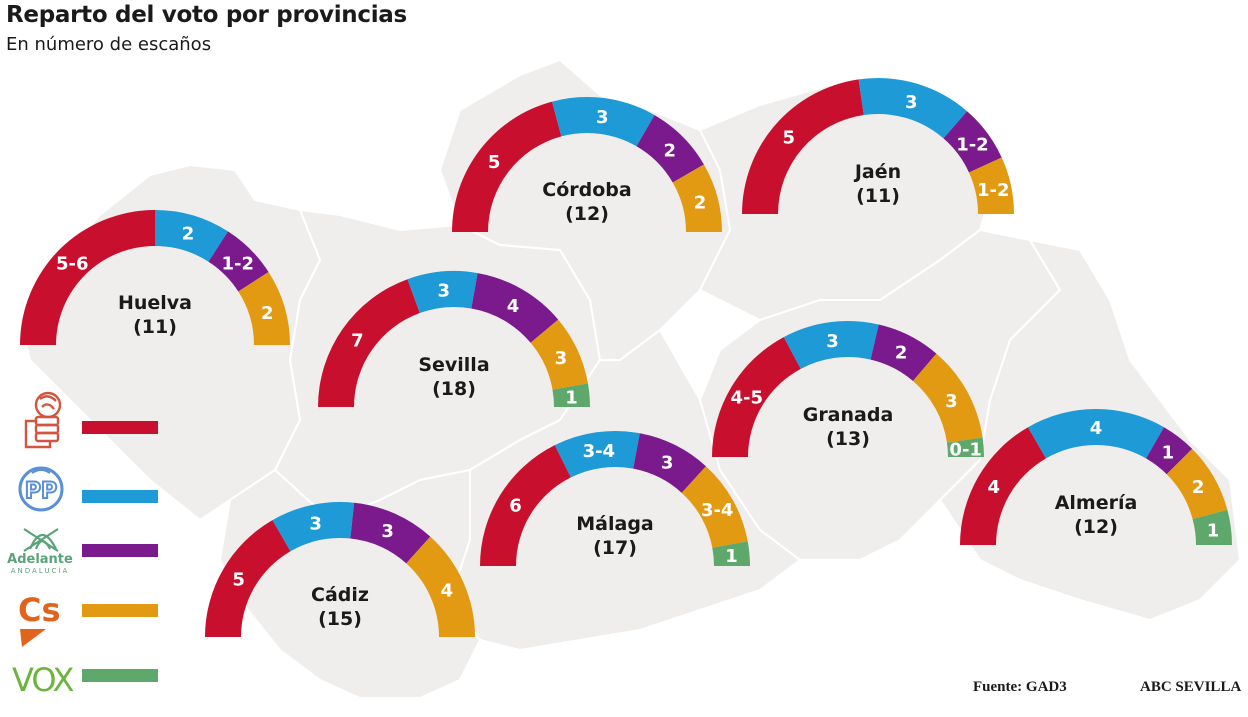 The image size is (1248, 717). I want to click on legend-item-vox: VOX, so click(85, 687).